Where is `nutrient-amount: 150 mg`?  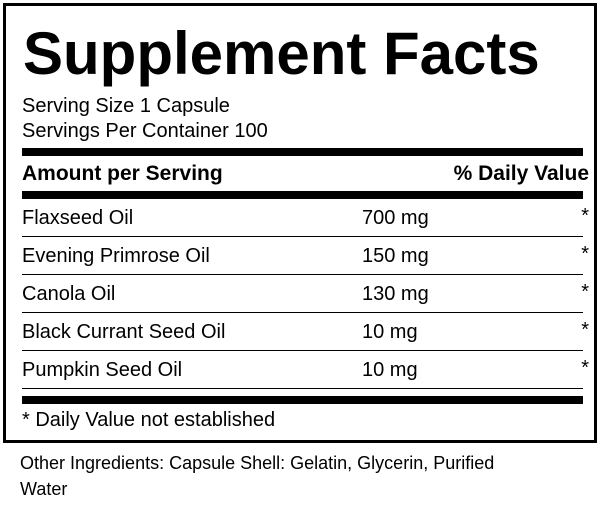
nutrient-amount: 150 mg is located at coordinates (395, 256).